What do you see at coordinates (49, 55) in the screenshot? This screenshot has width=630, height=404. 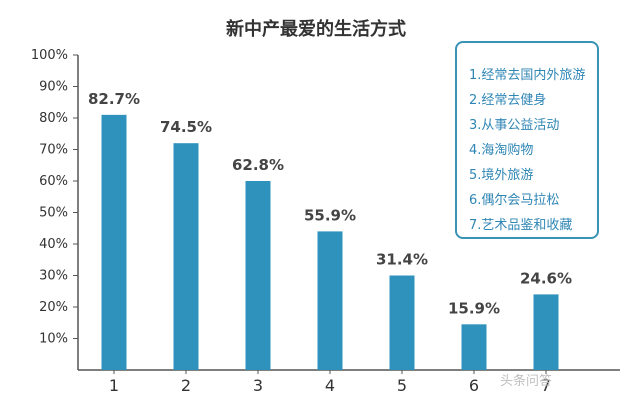 I see `y-tick-label: 100%` at bounding box center [49, 55].